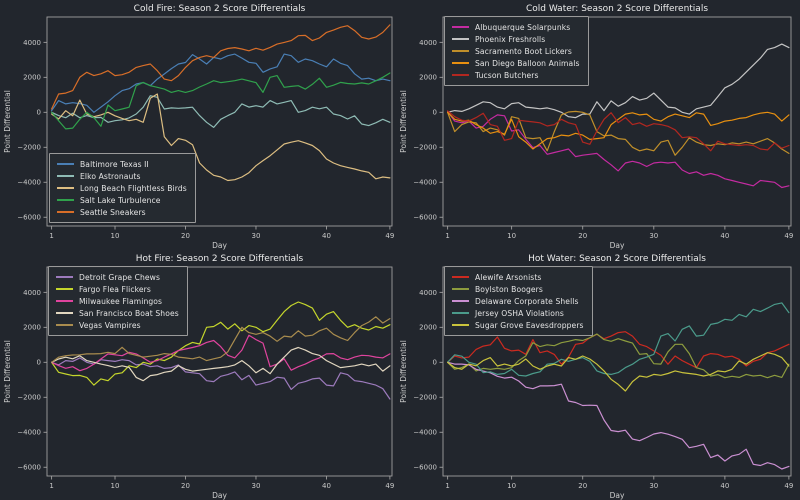 The image size is (800, 500). Describe the element at coordinates (220, 137) in the screenshot. I see `series-line-long-beach-flightless-birds` at that location.